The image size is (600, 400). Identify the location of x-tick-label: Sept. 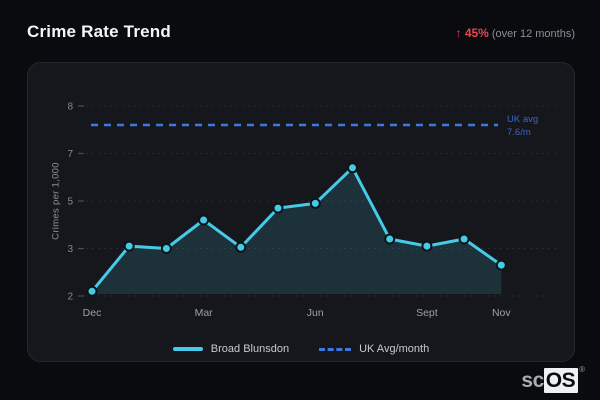
(427, 313).